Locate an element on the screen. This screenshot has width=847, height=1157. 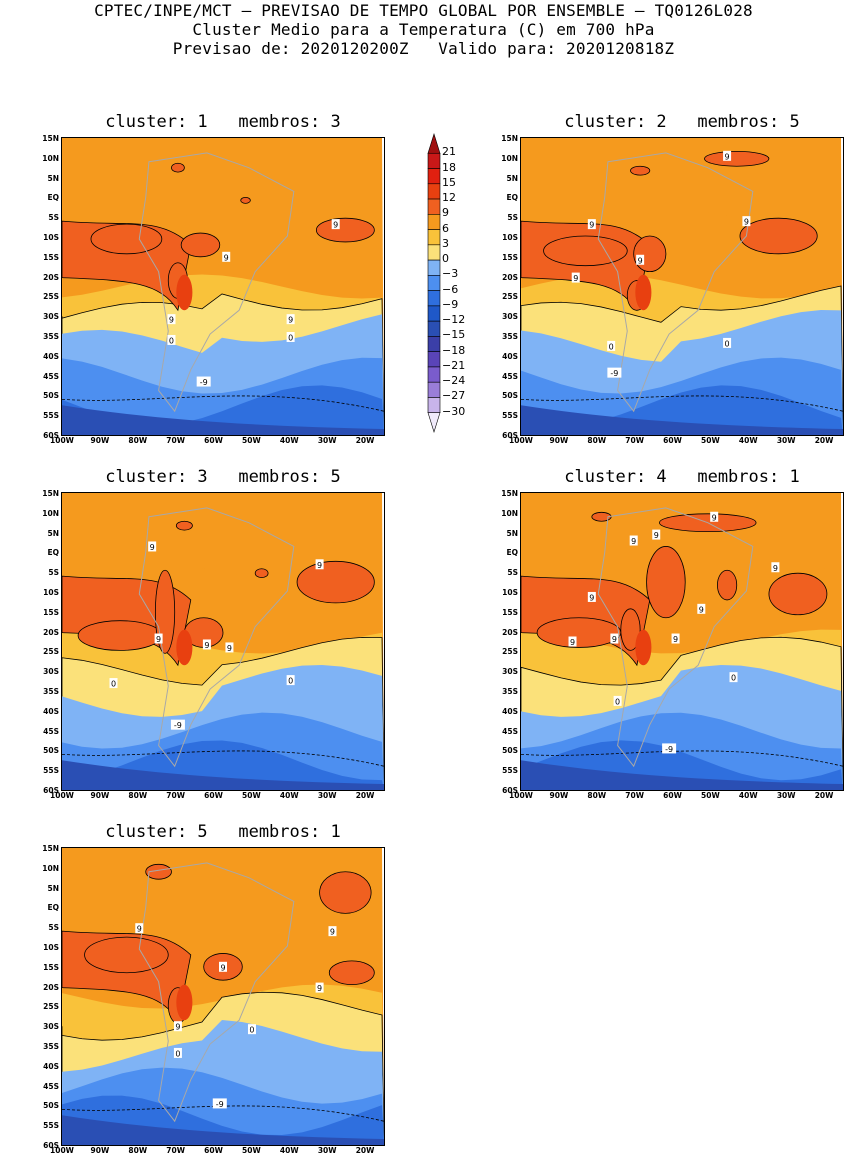
lon-tick-label: 40W is located at coordinates (748, 795).